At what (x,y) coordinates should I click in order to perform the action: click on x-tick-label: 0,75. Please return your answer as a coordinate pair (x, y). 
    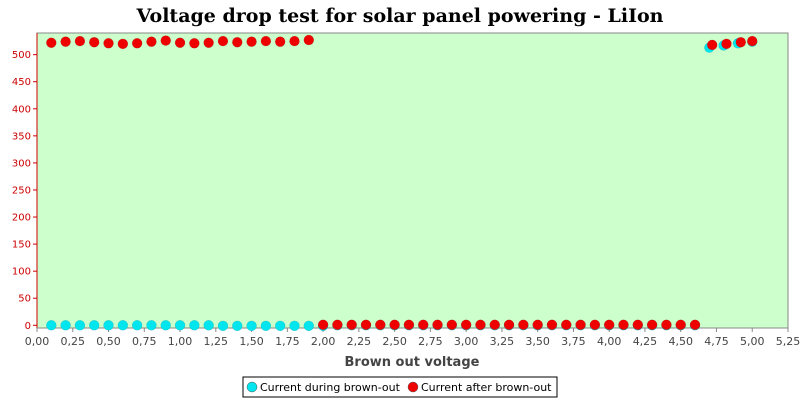
    Looking at the image, I should click on (144, 341).